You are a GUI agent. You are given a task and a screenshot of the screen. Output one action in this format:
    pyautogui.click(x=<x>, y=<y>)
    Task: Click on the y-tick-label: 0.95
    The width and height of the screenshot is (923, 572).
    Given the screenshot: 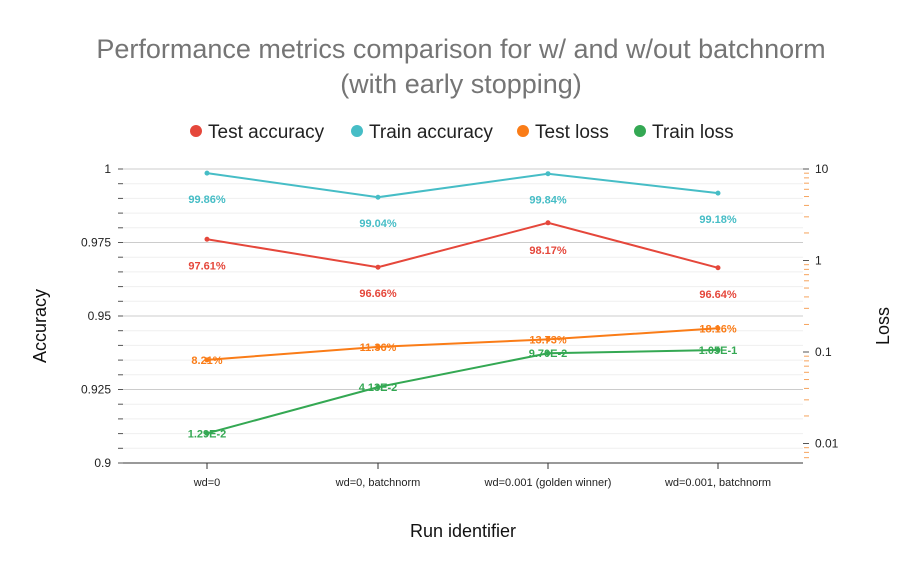 What is the action you would take?
    pyautogui.click(x=100, y=316)
    